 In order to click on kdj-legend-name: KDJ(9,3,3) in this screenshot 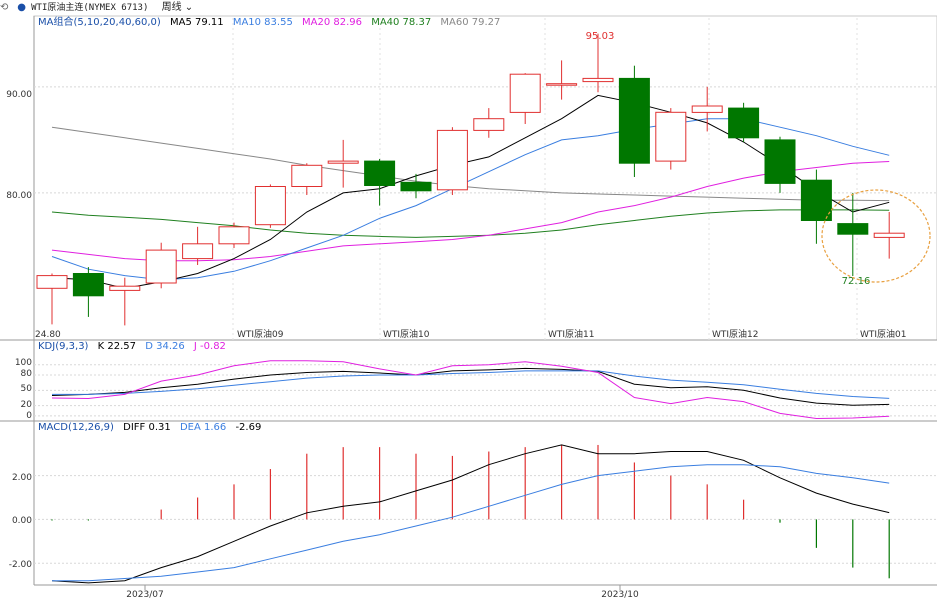, I will do `click(63, 346)`.